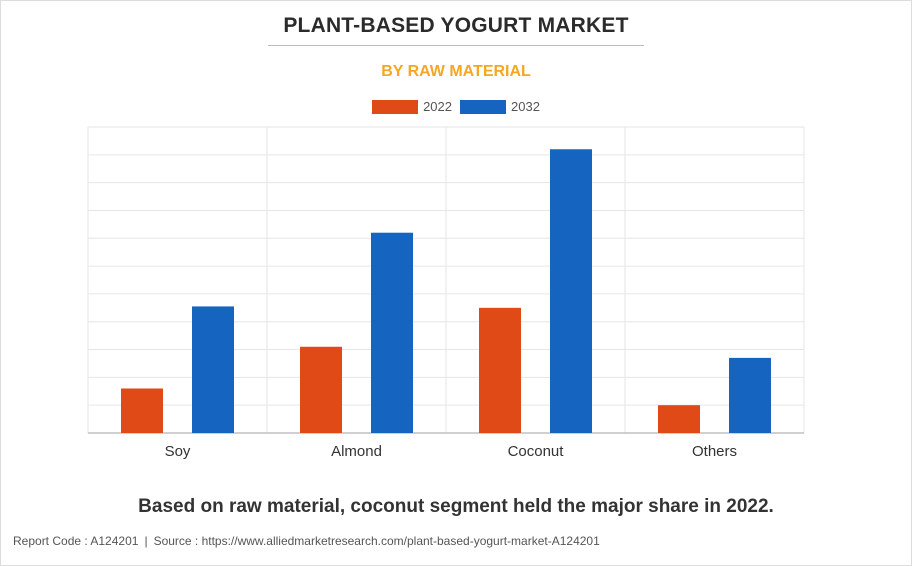 This screenshot has width=912, height=566. Describe the element at coordinates (76, 541) in the screenshot. I see `report-code: Report Code : A124201` at that location.